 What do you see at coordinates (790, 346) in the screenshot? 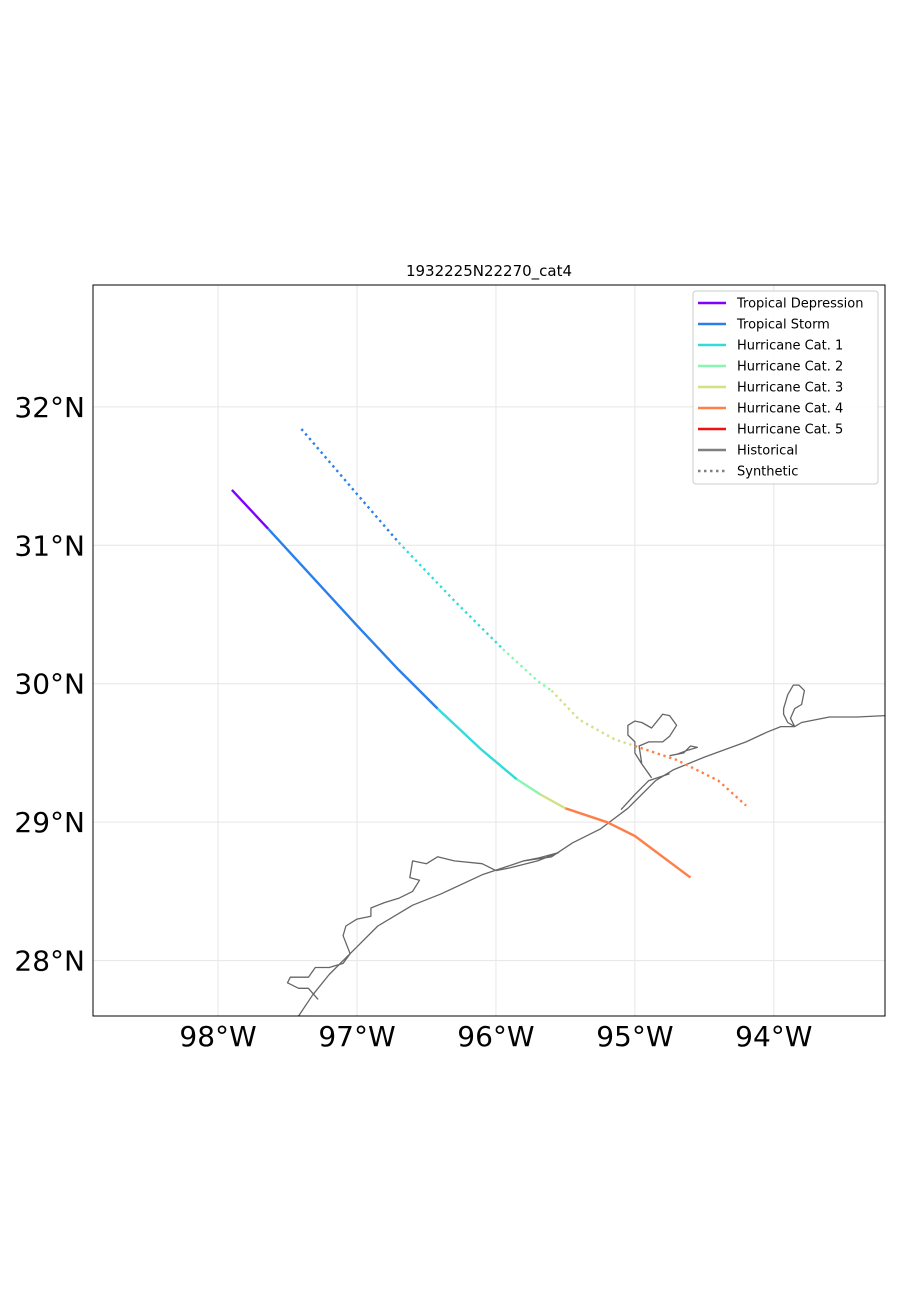
I see `legend-label: Hurricane Cat. 1` at bounding box center [790, 346].